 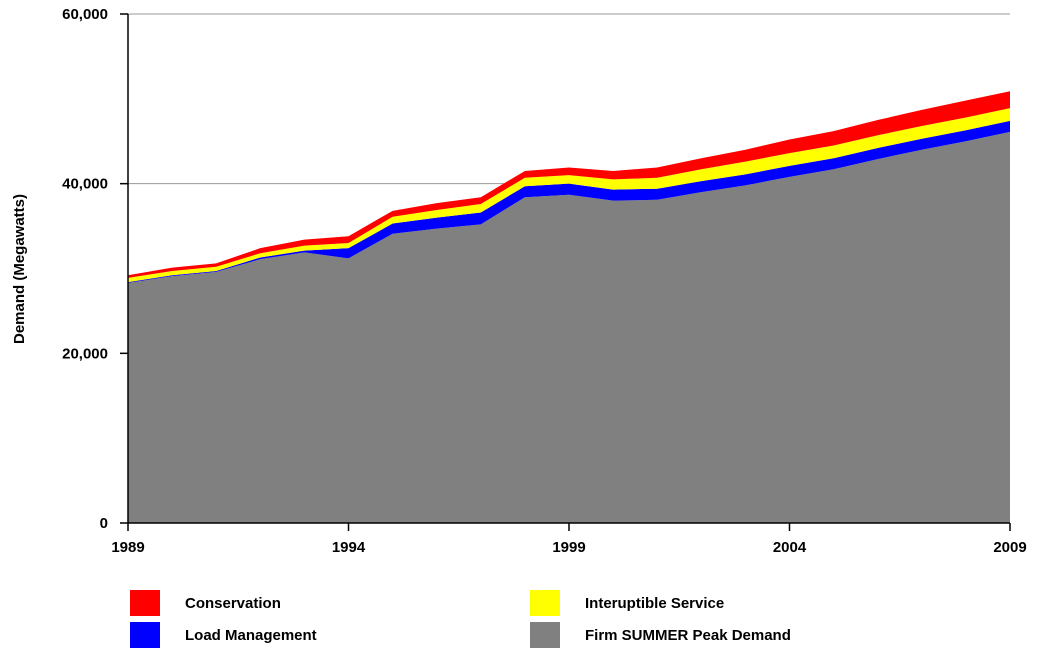 What do you see at coordinates (233, 603) in the screenshot?
I see `legend-label: Conservation` at bounding box center [233, 603].